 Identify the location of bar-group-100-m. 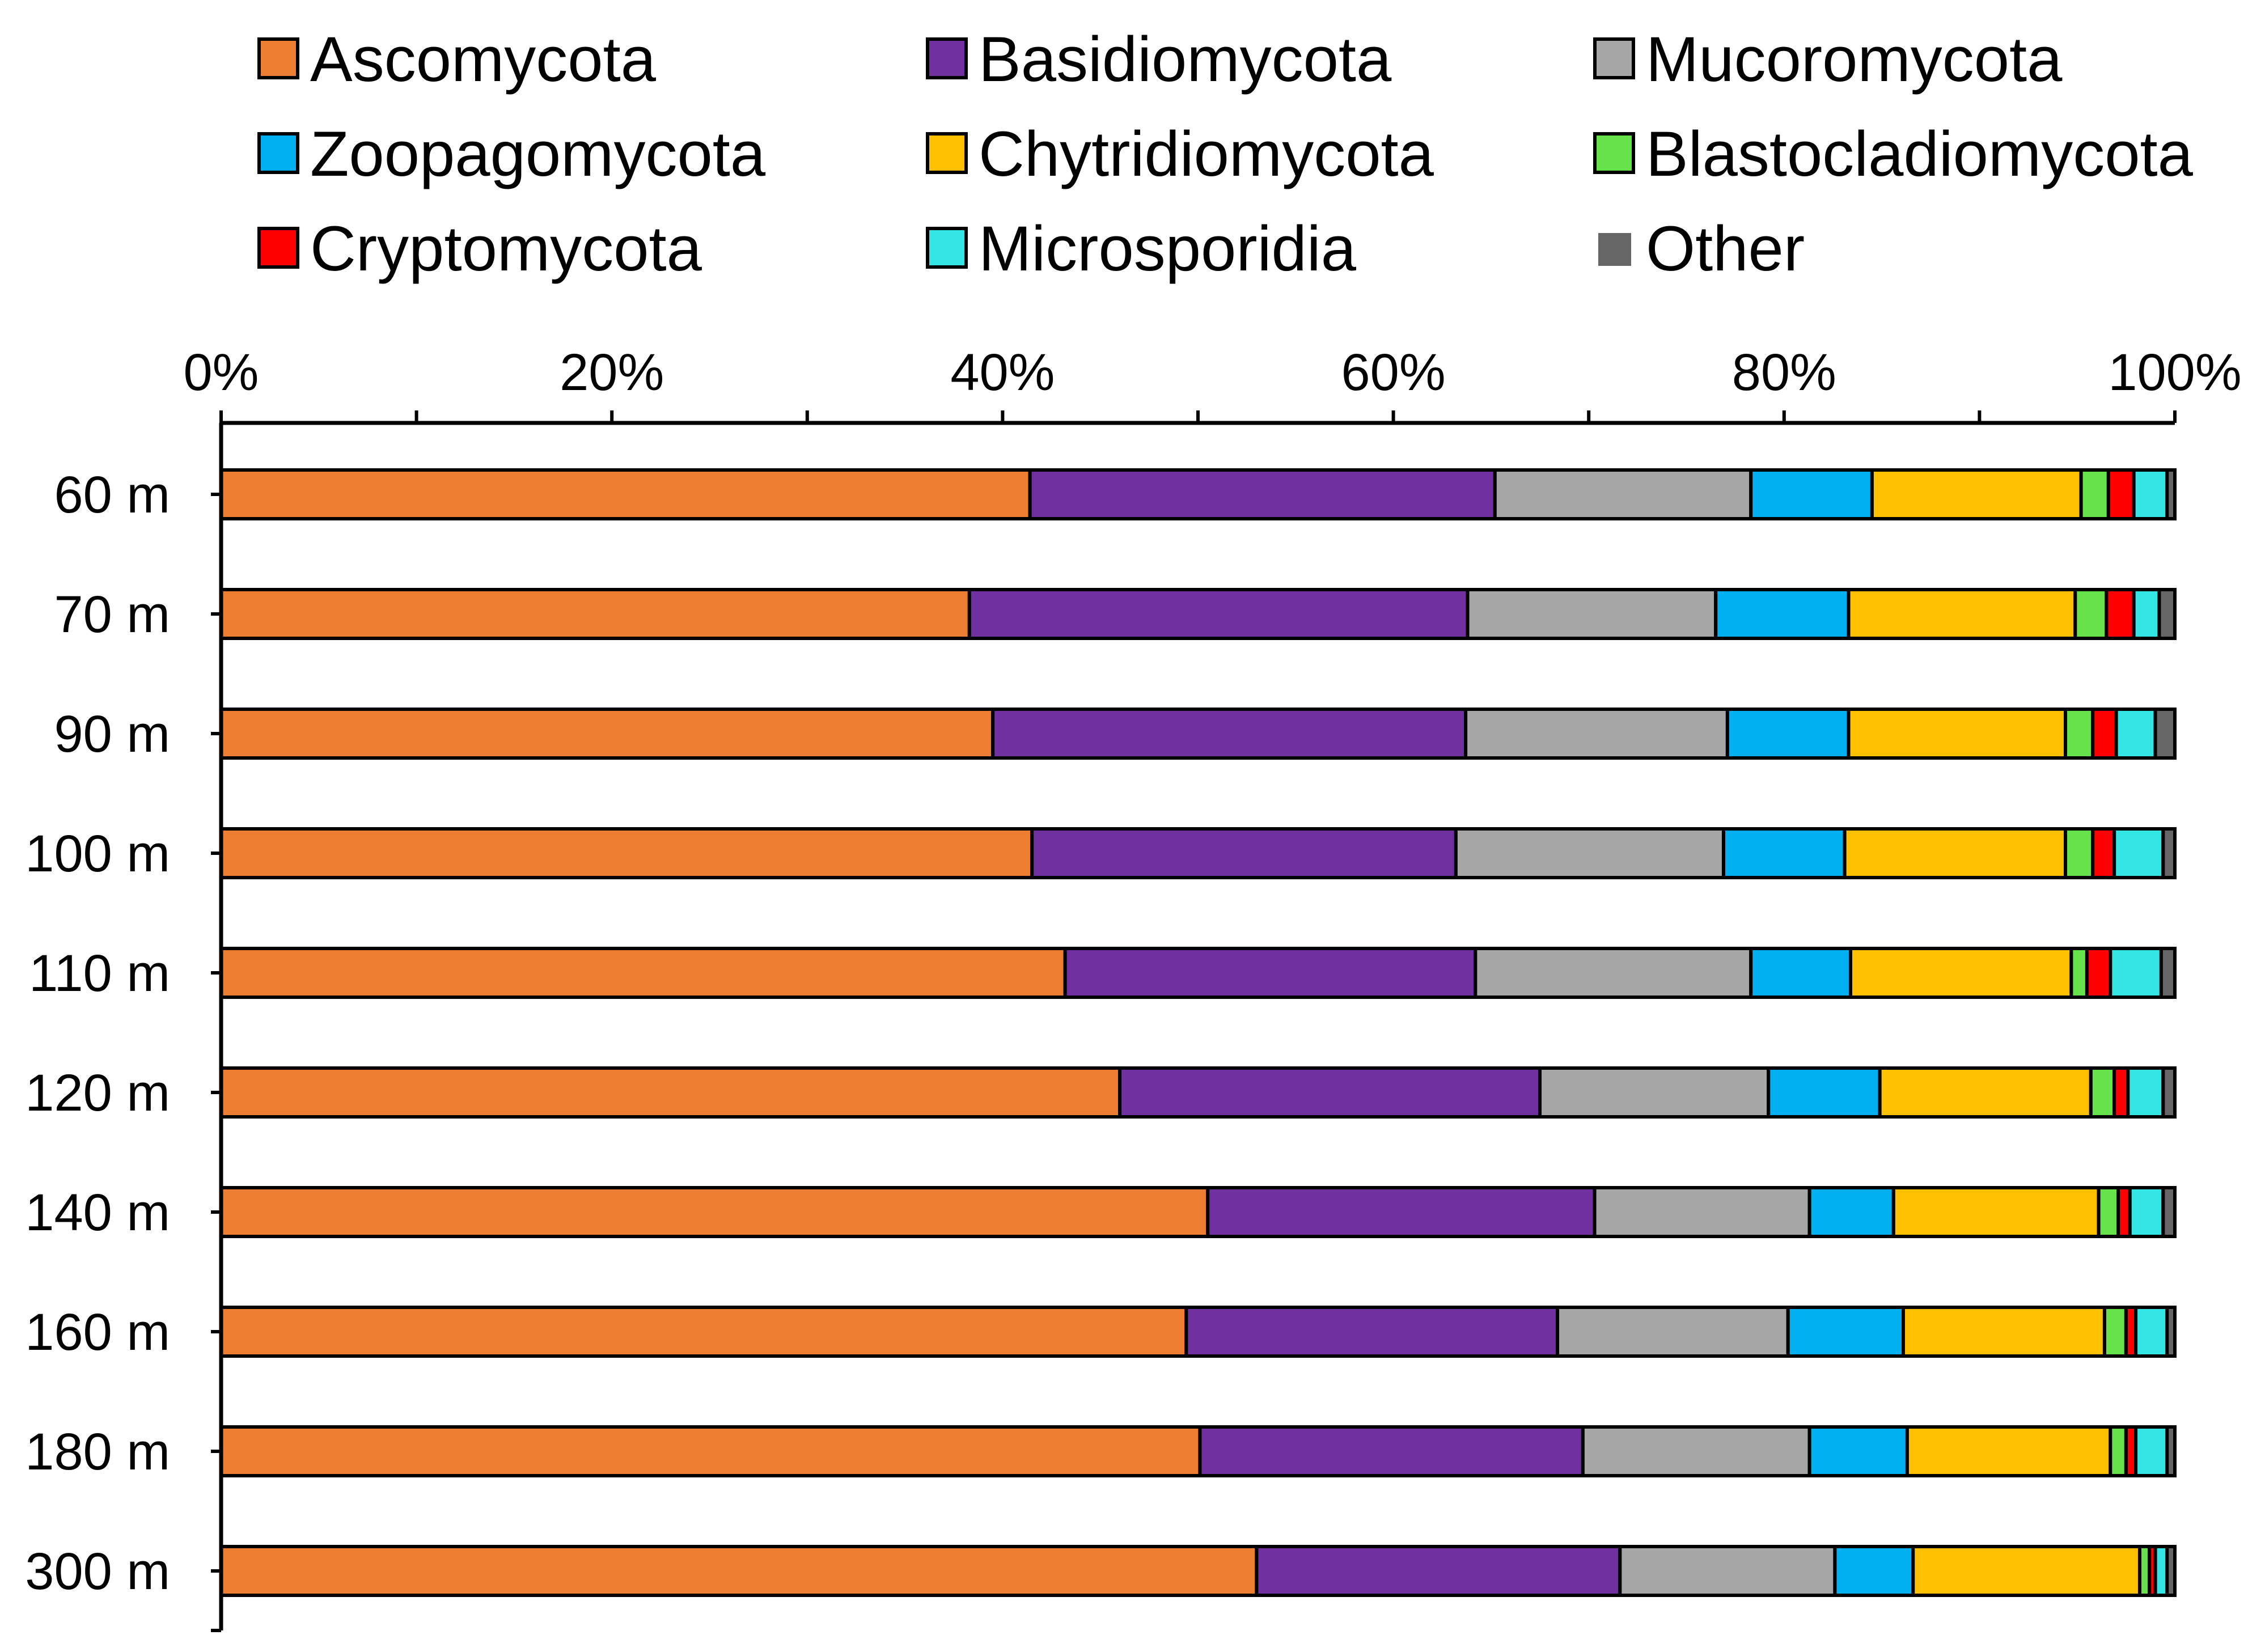
(1198, 853).